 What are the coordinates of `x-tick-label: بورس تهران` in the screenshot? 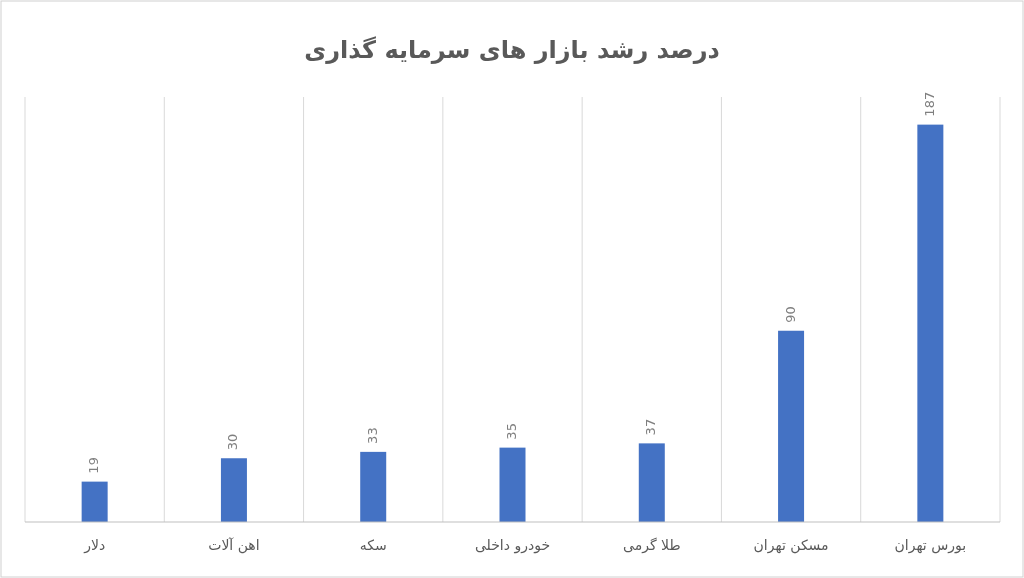 It's located at (930, 545).